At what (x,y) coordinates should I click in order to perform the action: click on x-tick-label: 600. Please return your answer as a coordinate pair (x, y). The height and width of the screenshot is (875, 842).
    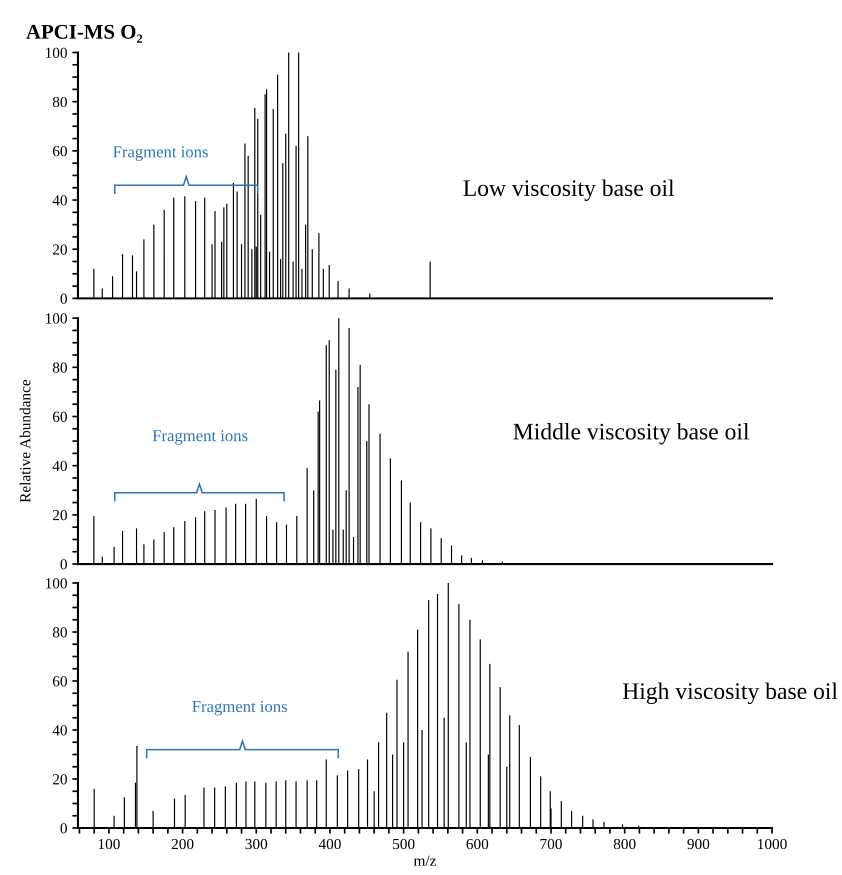
    Looking at the image, I should click on (477, 844).